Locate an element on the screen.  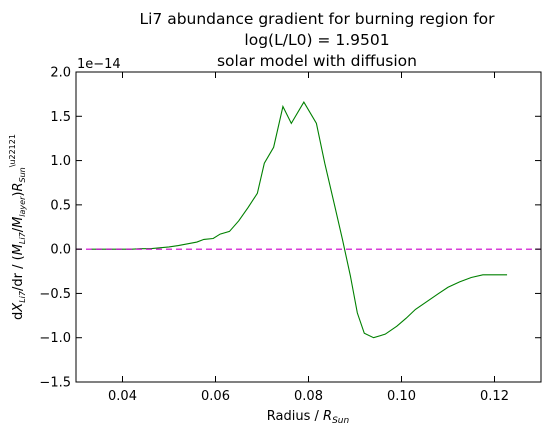
x-axis-label-sun: Sun is located at coordinates (340, 421).